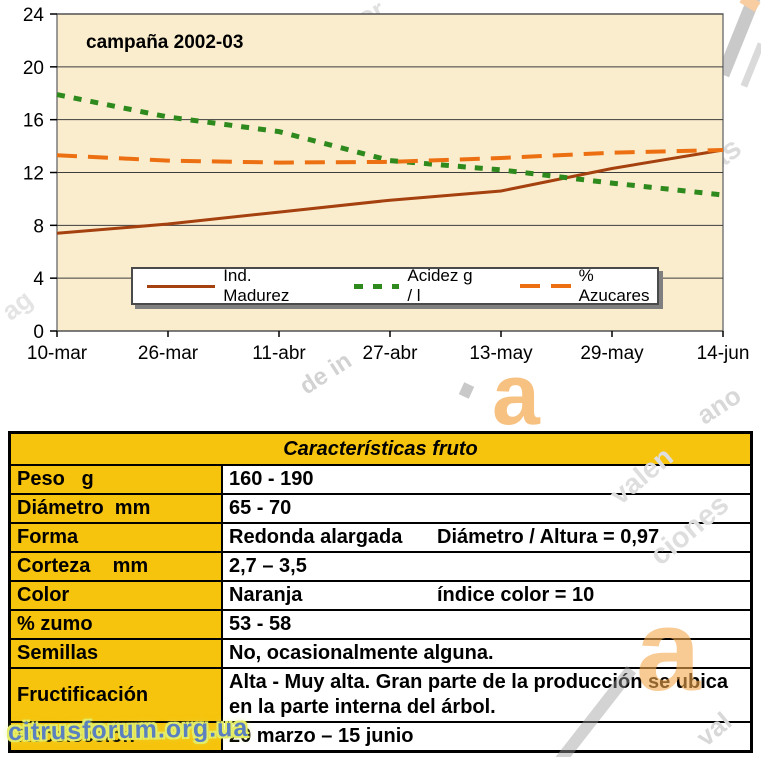 The height and width of the screenshot is (757, 761). Describe the element at coordinates (168, 353) in the screenshot. I see `svg-text: 26-mar` at that location.